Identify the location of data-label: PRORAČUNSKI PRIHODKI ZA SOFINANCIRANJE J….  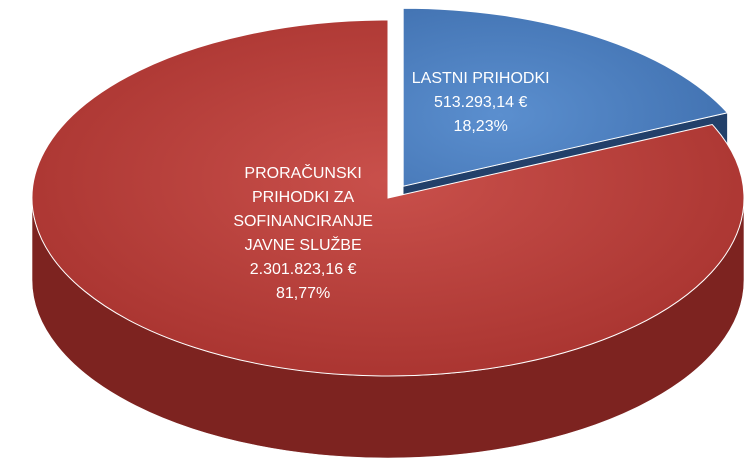
(303, 234).